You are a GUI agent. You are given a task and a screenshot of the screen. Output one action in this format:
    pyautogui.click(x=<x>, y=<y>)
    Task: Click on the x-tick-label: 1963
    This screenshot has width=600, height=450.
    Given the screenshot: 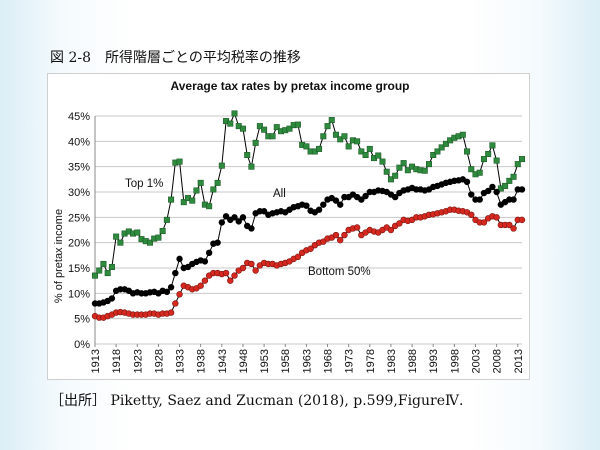 What is the action you would take?
    pyautogui.click(x=307, y=361)
    